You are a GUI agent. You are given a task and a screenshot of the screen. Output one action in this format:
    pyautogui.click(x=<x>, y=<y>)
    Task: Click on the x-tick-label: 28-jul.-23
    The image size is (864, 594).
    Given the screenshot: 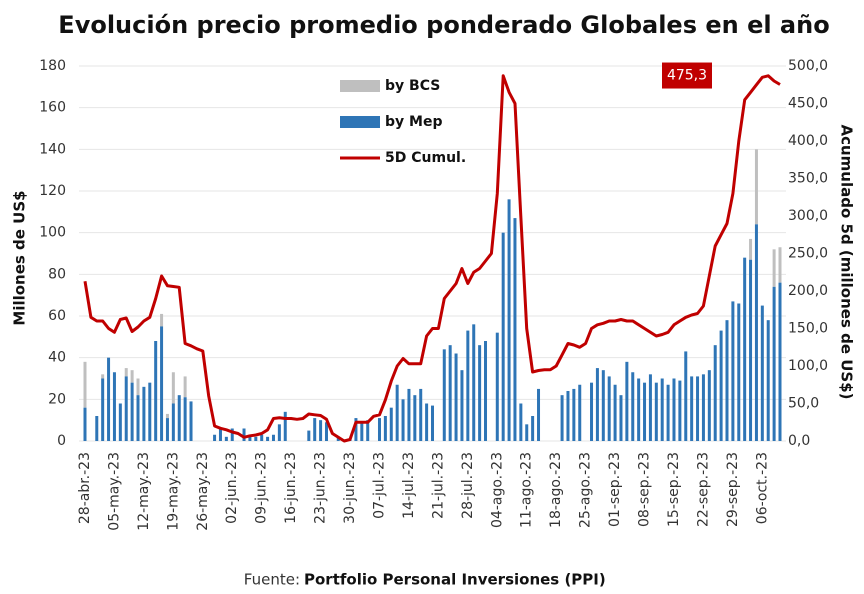 What is the action you would take?
    pyautogui.click(x=468, y=485)
    